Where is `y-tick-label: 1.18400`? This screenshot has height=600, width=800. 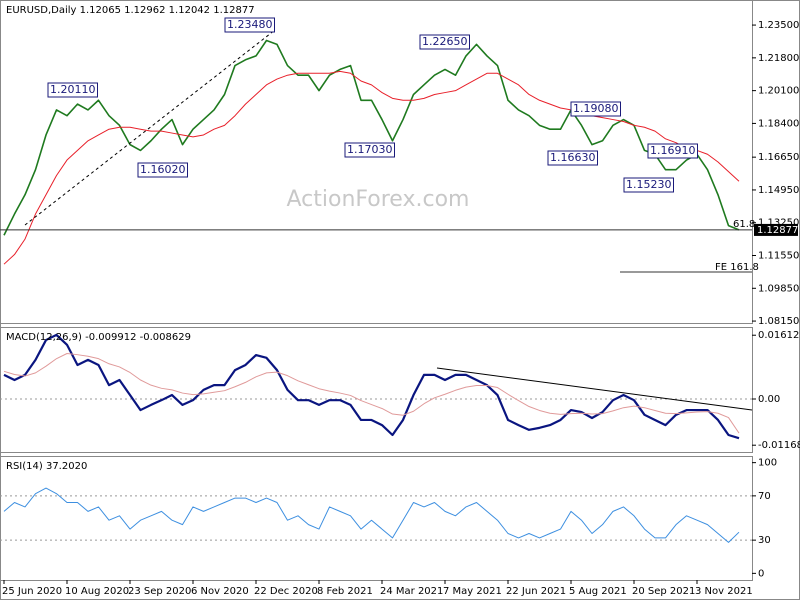
y-tick-label: 1.18400 is located at coordinates (778, 123).